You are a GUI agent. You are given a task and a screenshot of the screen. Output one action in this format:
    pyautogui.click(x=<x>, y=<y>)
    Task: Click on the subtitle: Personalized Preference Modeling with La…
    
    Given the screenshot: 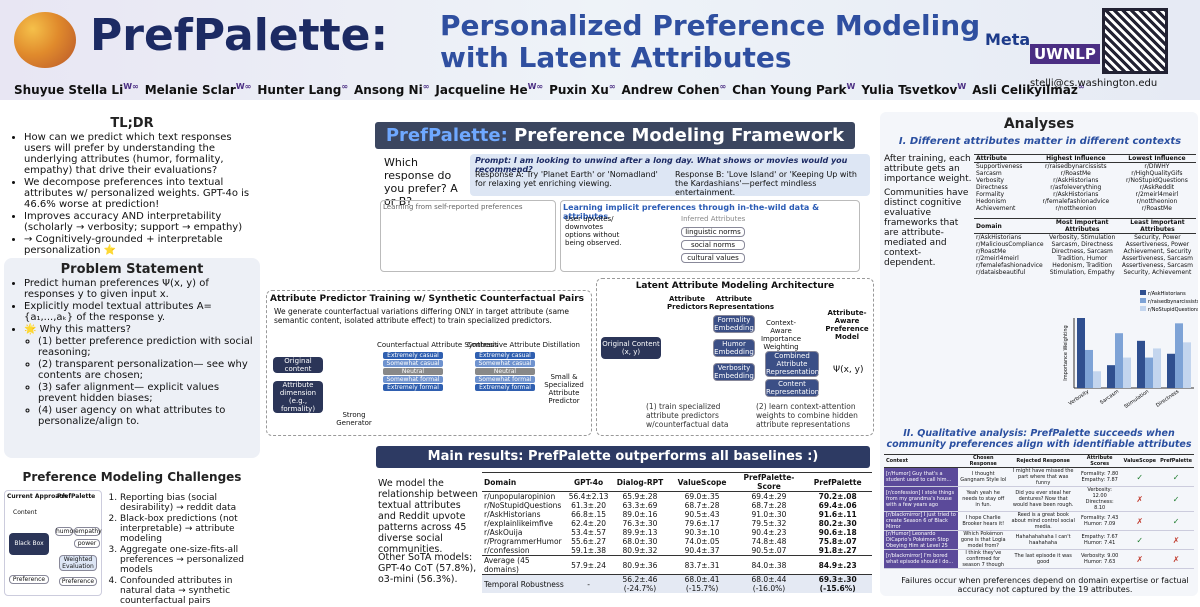 What is the action you would take?
    pyautogui.click(x=710, y=42)
    